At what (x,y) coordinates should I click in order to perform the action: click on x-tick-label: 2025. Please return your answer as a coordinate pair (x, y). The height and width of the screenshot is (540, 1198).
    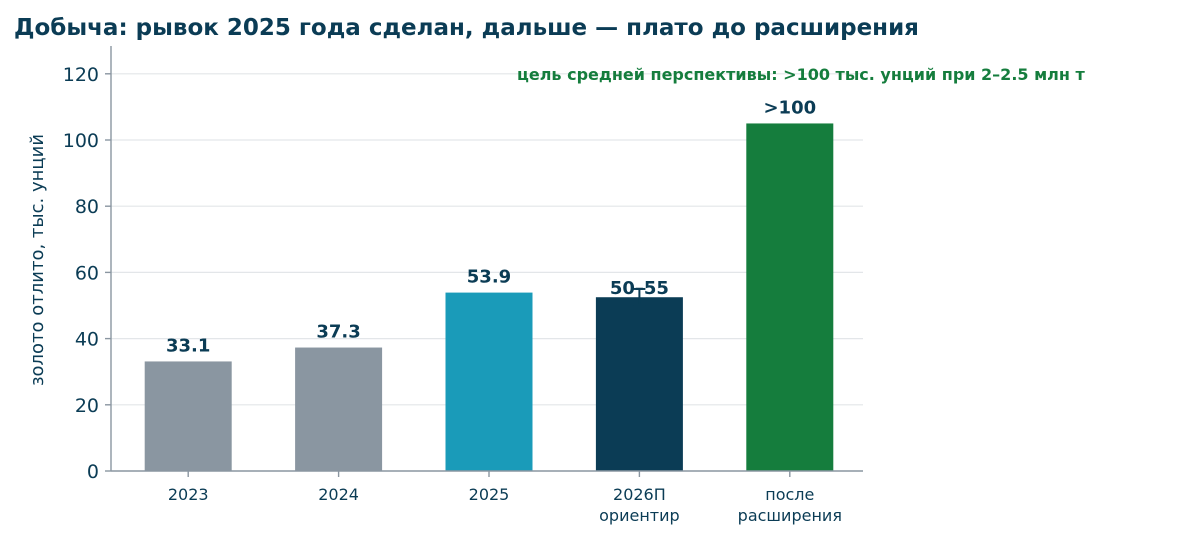
    Looking at the image, I should click on (489, 494).